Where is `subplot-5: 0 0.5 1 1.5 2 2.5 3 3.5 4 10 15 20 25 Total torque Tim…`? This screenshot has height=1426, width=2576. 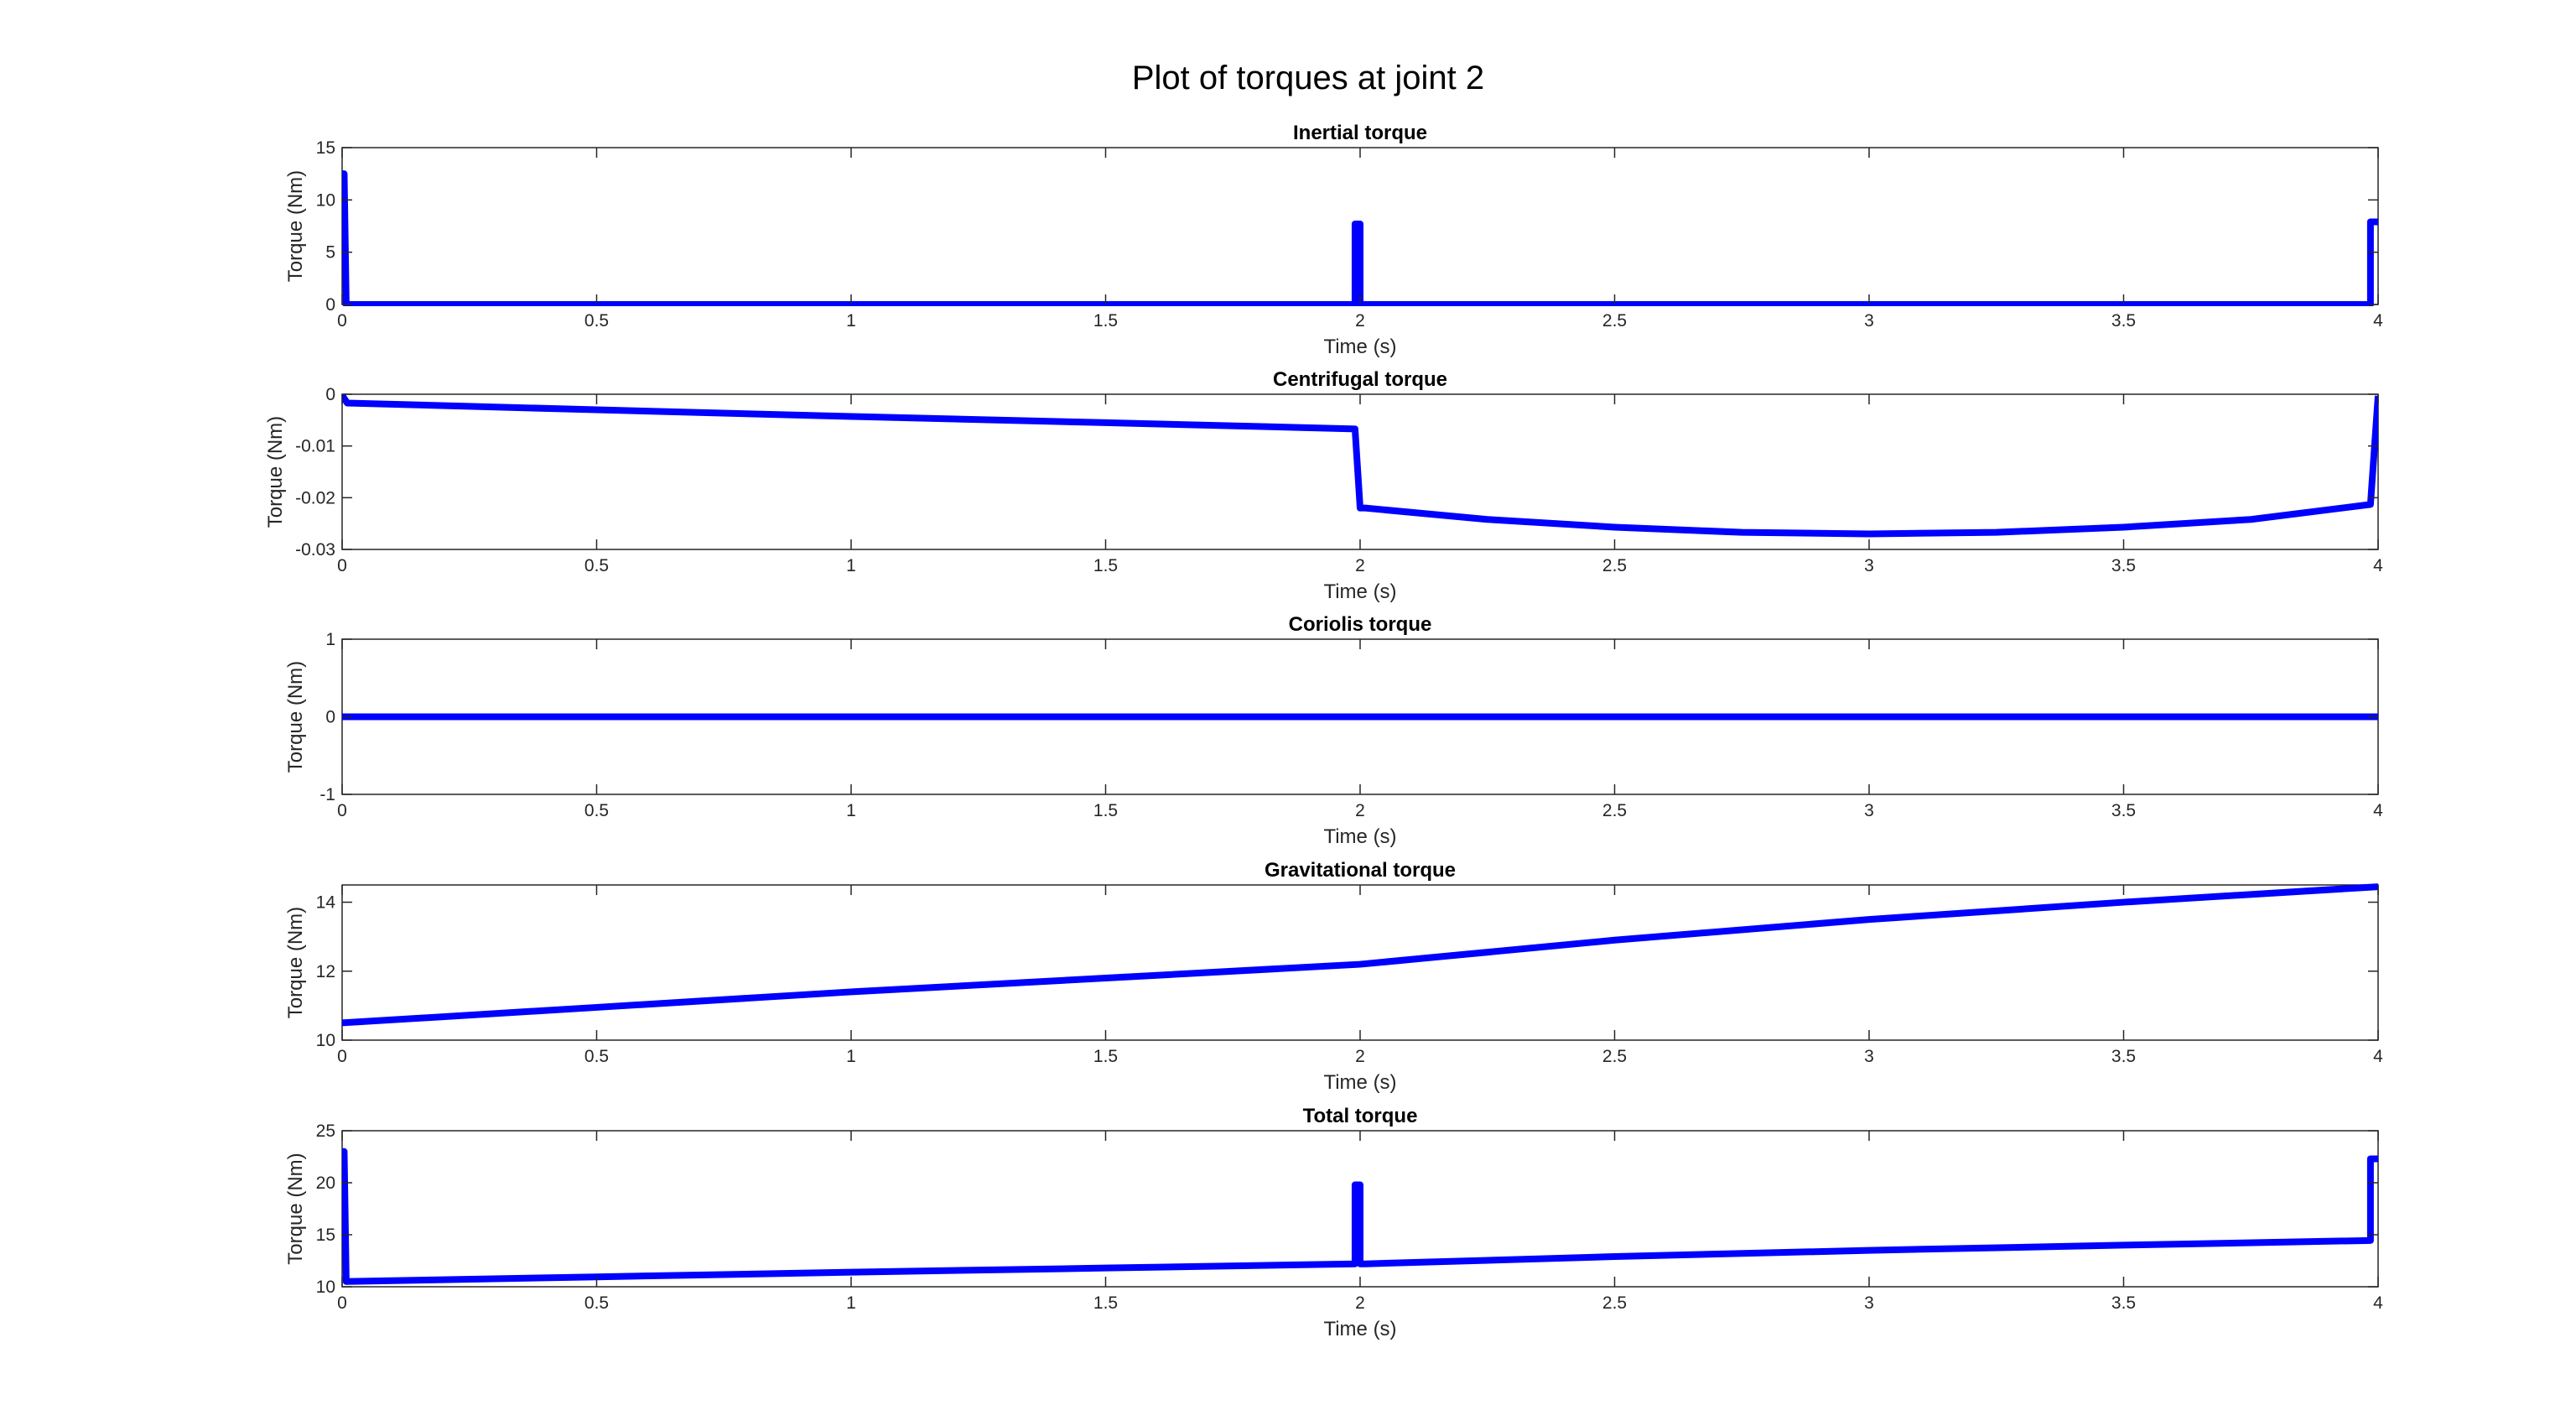 subplot-5: 0 0.5 1 1.5 2 2.5 3 3.5 4 10 15 20 25 Total torque Tim… is located at coordinates (1333, 1223).